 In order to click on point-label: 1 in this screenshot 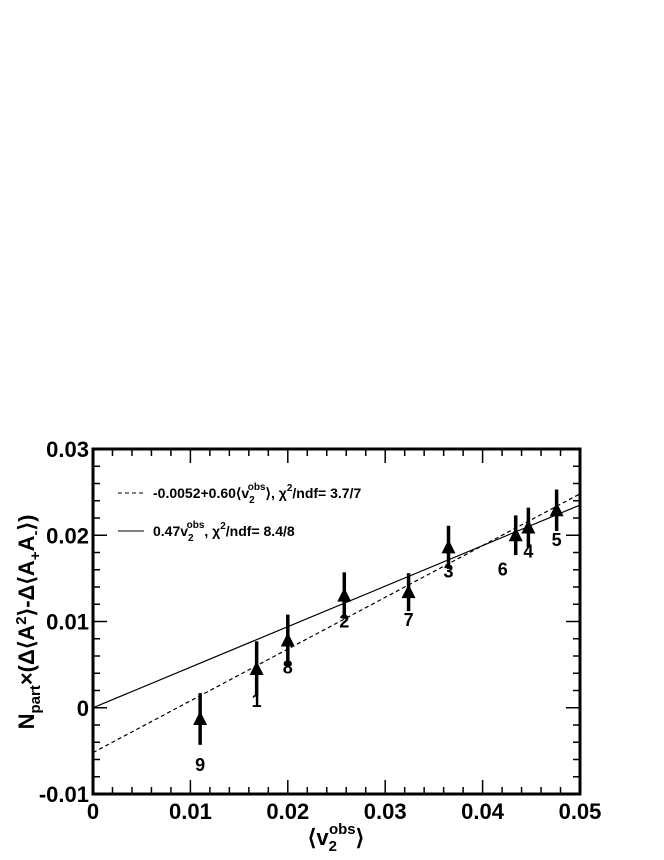, I will do `click(257, 701)`.